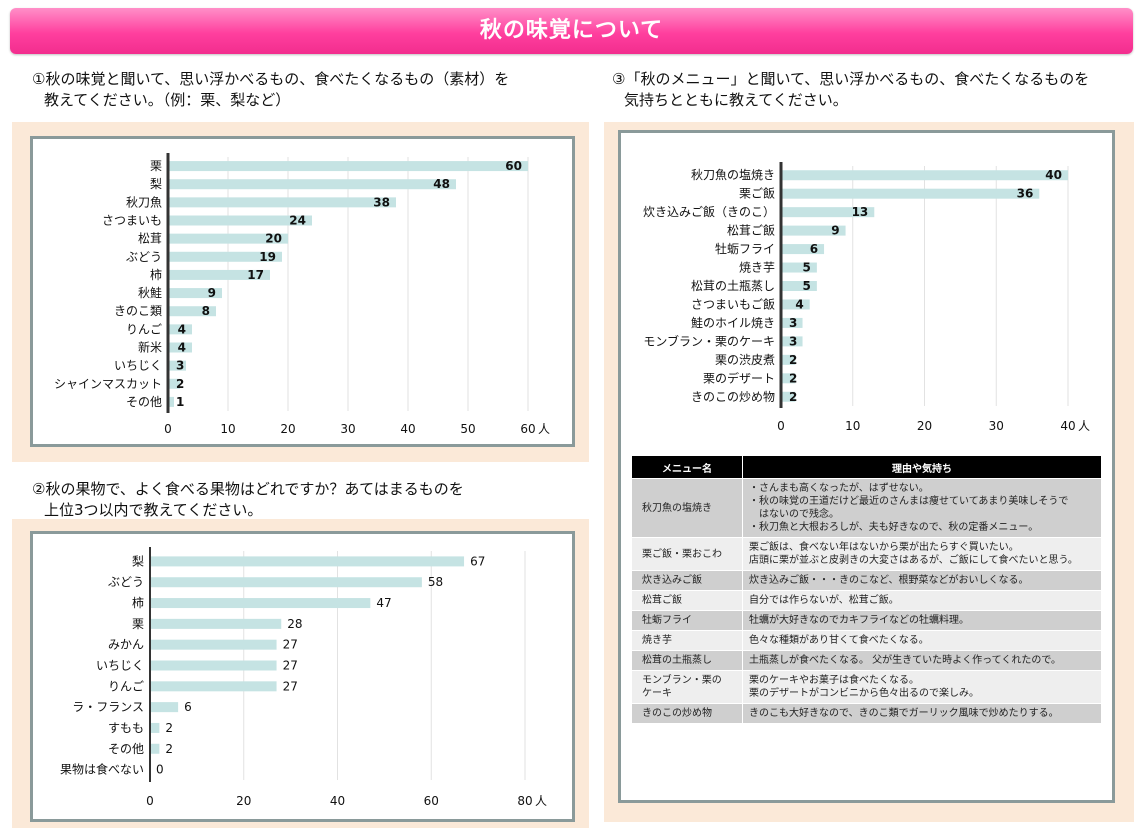 This screenshot has width=1143, height=830. I want to click on table-cell-menu: 栗ご飯・栗おこわ, so click(687, 554).